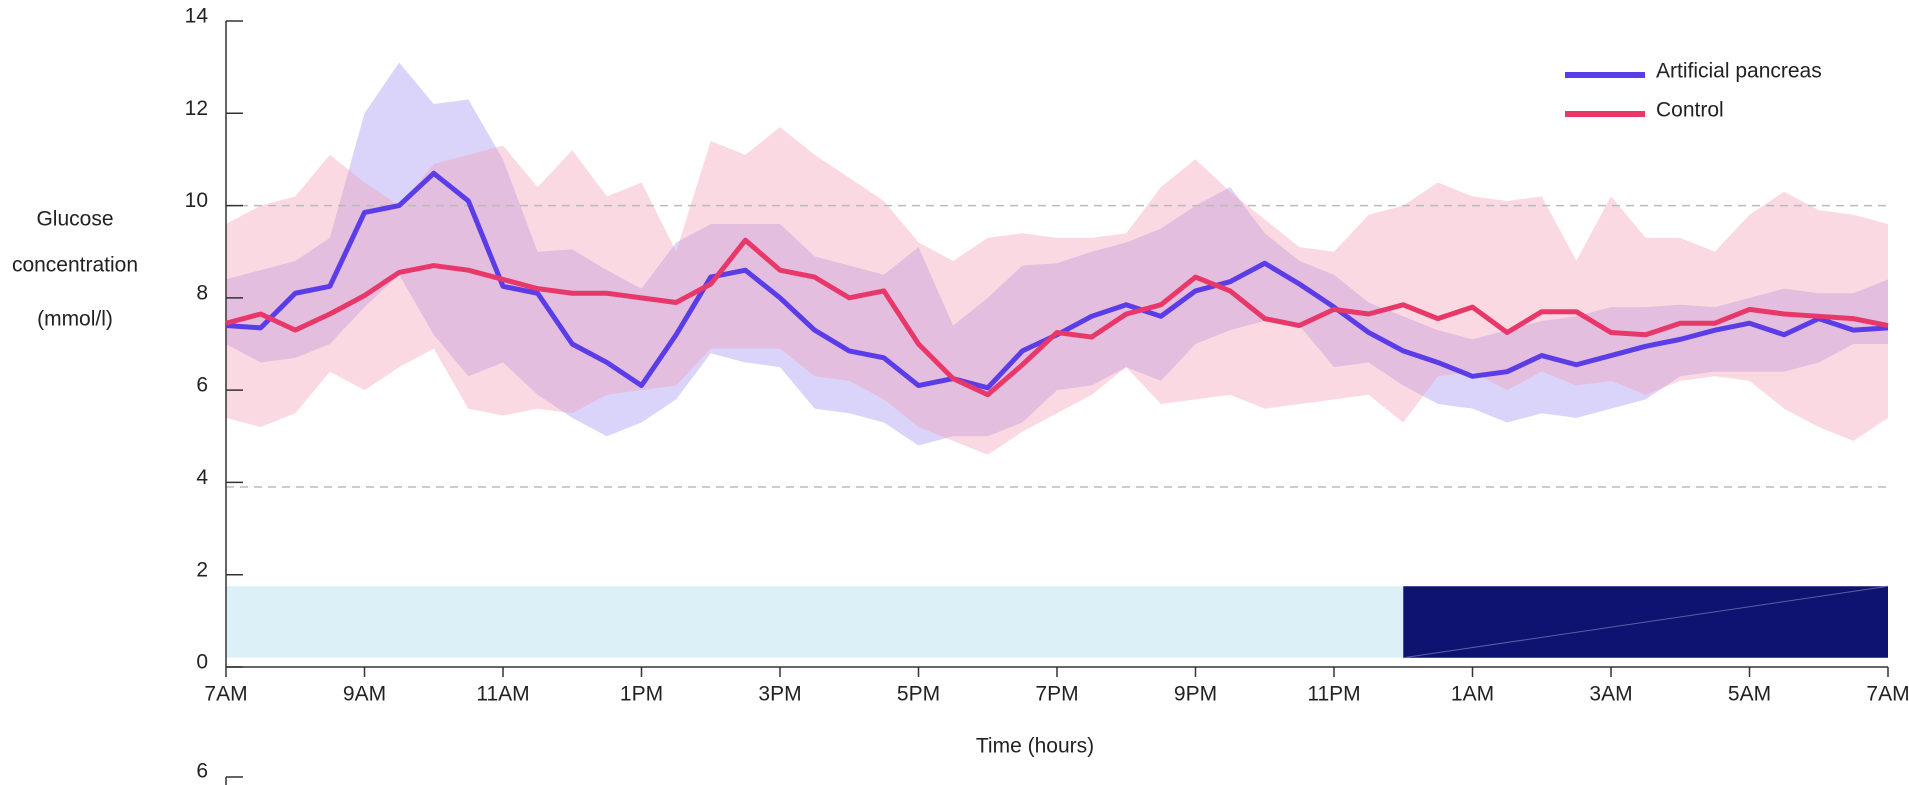 Image resolution: width=1909 pixels, height=785 pixels. I want to click on y-tick-label: 10, so click(196, 200).